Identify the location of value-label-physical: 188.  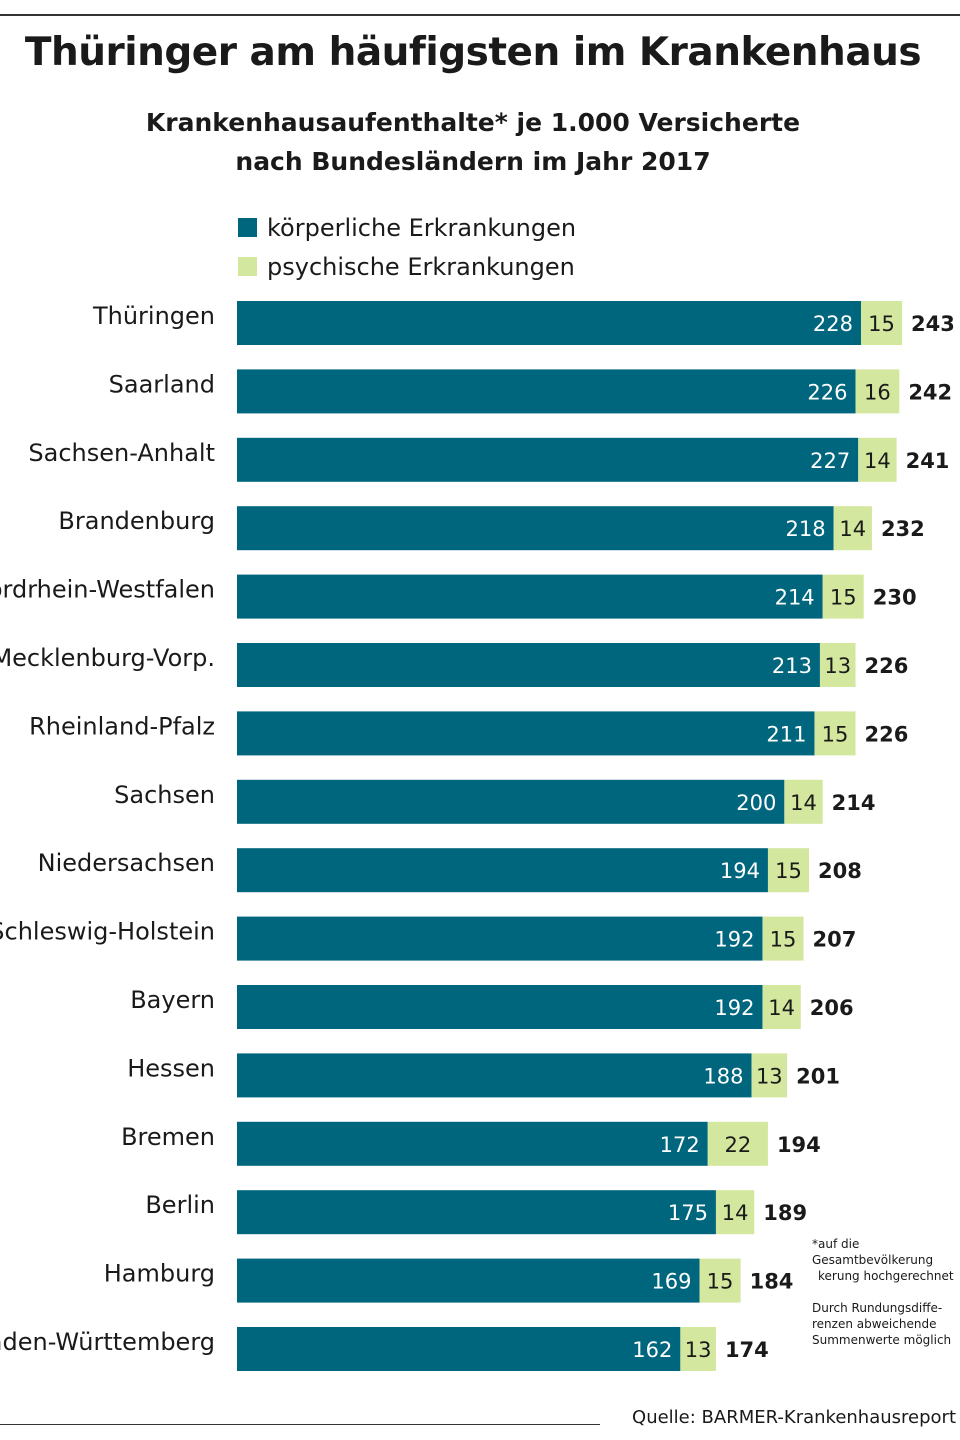
(723, 1076).